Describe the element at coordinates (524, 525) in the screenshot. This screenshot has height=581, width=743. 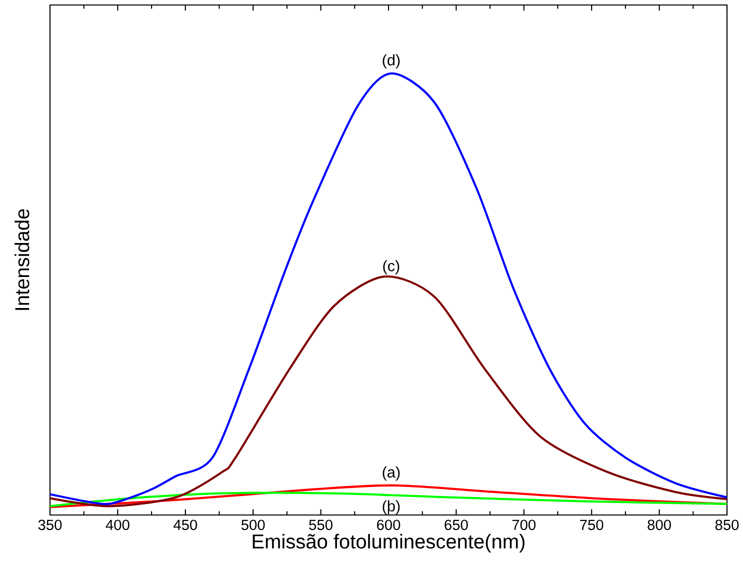
I see `x-tick-label: 700` at that location.